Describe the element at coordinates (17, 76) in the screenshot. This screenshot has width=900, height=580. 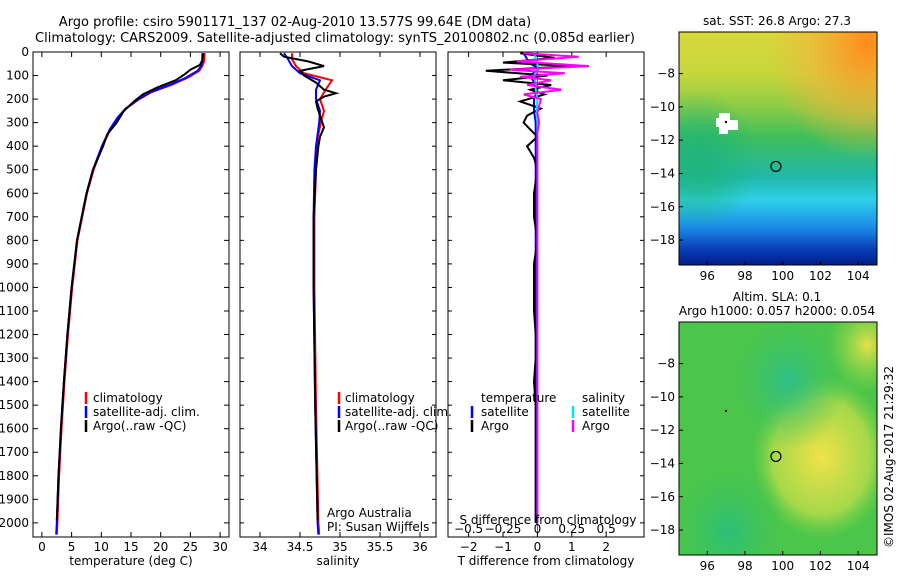
I see `y-tick-label: 100` at that location.